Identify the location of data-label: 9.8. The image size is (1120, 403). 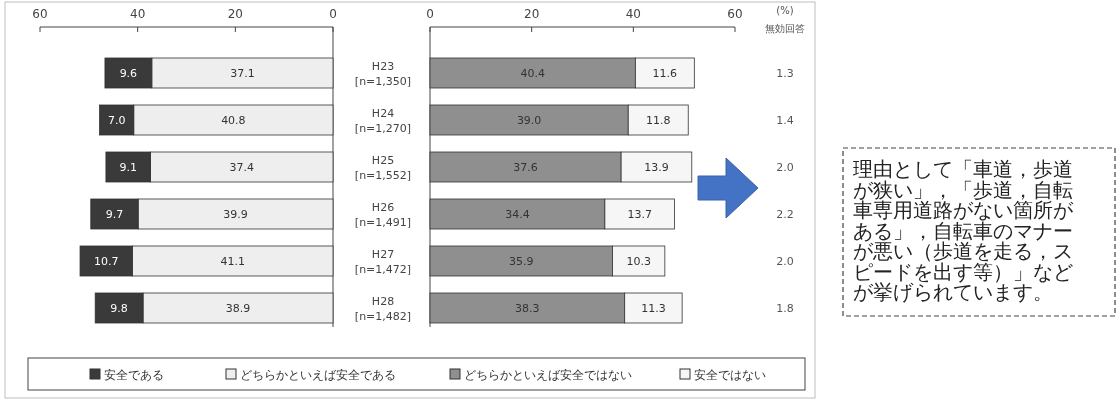
(119, 308).